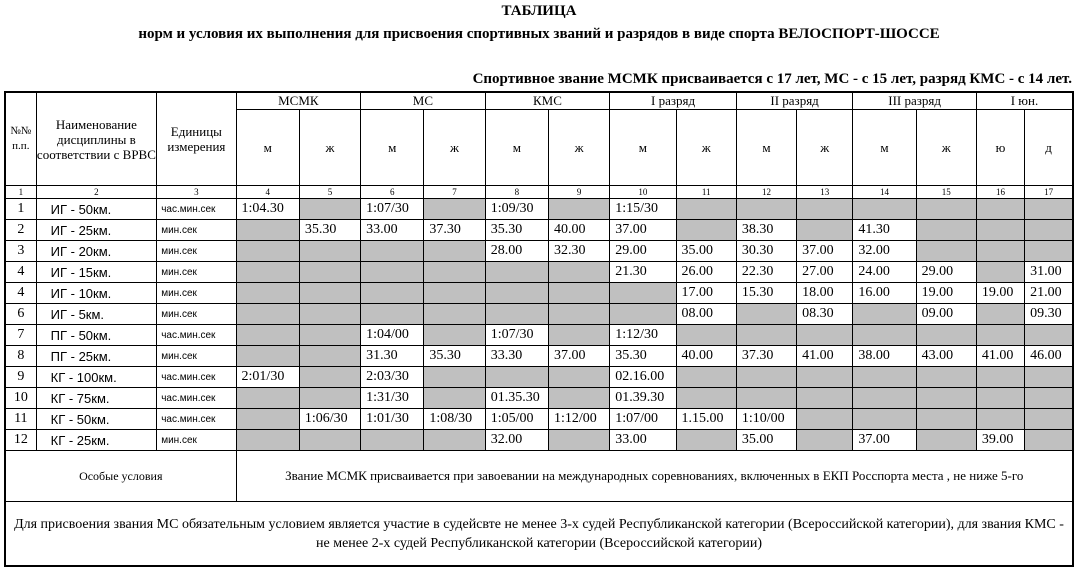 The width and height of the screenshot is (1078, 584). Describe the element at coordinates (825, 192) in the screenshot. I see `header-colnum: 13` at that location.